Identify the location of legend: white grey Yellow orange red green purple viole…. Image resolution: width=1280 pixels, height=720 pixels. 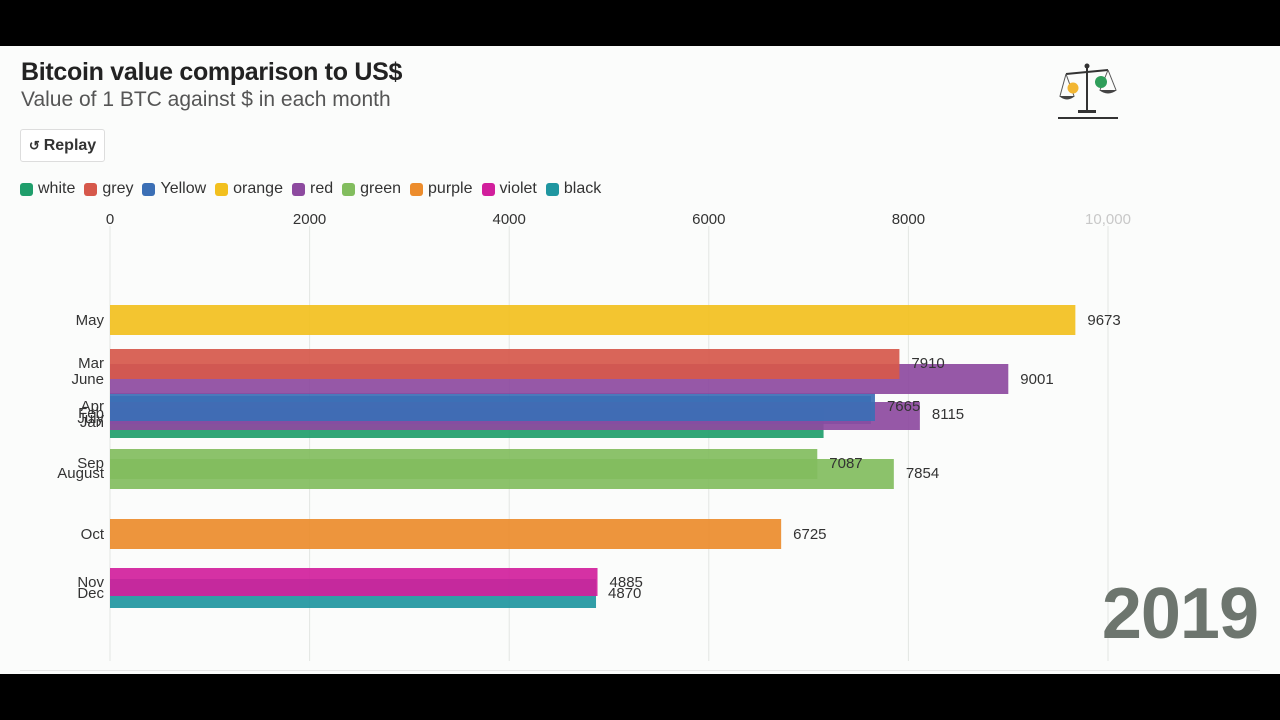
(315, 189).